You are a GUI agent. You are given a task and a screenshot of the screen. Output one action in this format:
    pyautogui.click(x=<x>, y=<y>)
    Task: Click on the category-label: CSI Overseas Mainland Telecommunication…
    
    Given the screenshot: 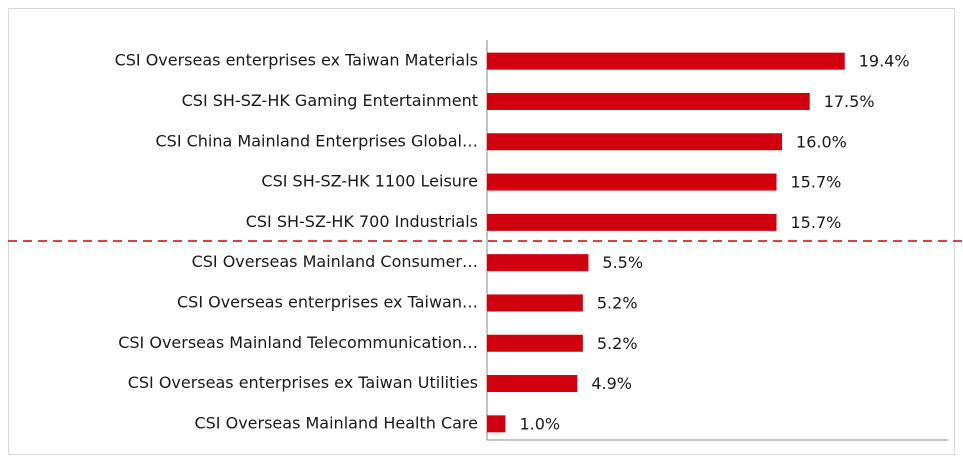 What is the action you would take?
    pyautogui.click(x=298, y=342)
    